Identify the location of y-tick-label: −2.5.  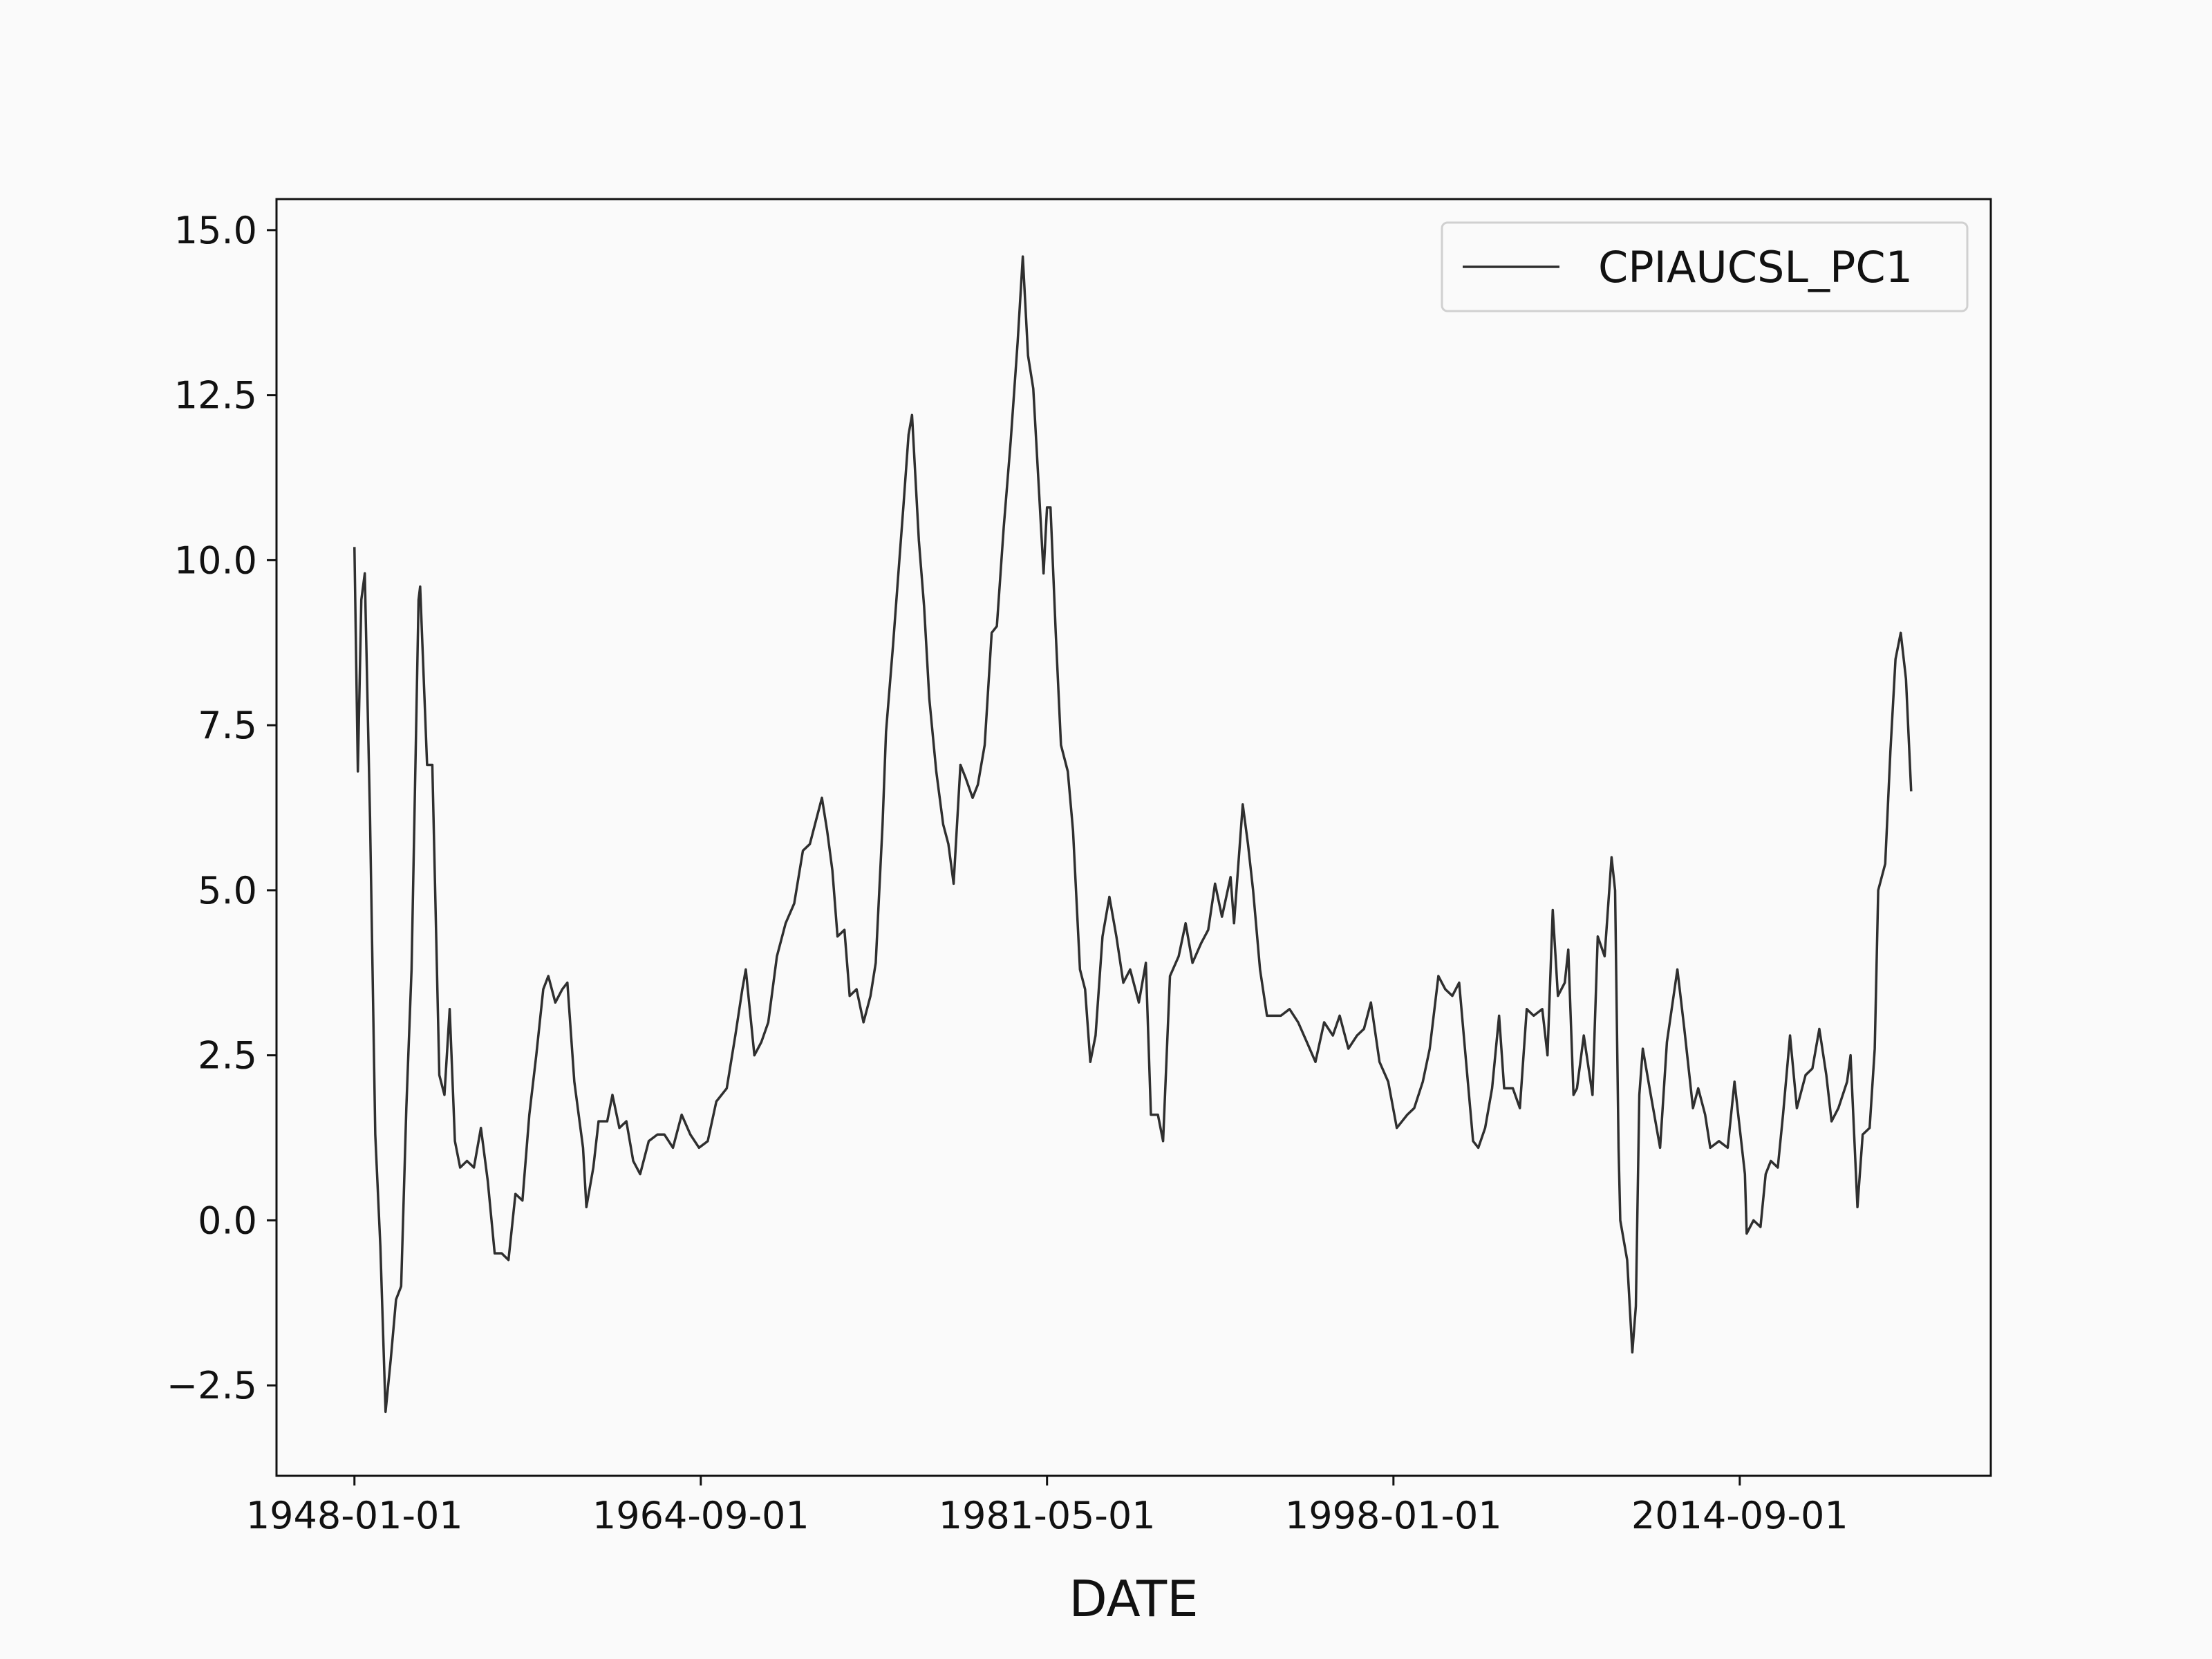
(212, 1385).